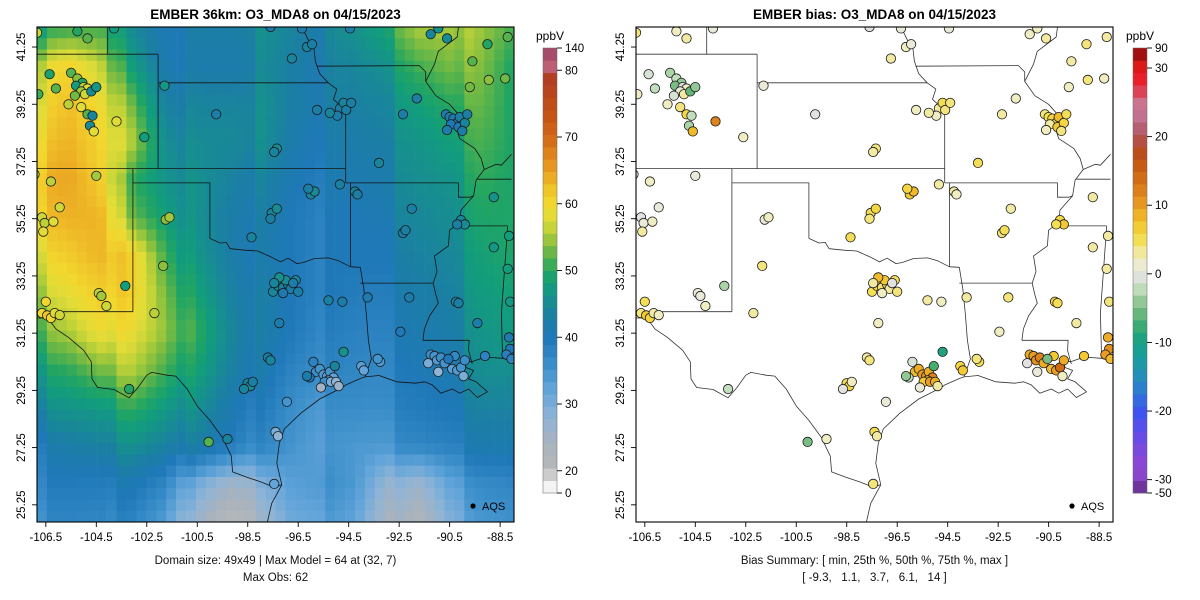 The height and width of the screenshot is (600, 1200). What do you see at coordinates (874, 14) in the screenshot?
I see `right-panel-title: EMBER bias: O3_MDA8 on 04/15/2023` at bounding box center [874, 14].